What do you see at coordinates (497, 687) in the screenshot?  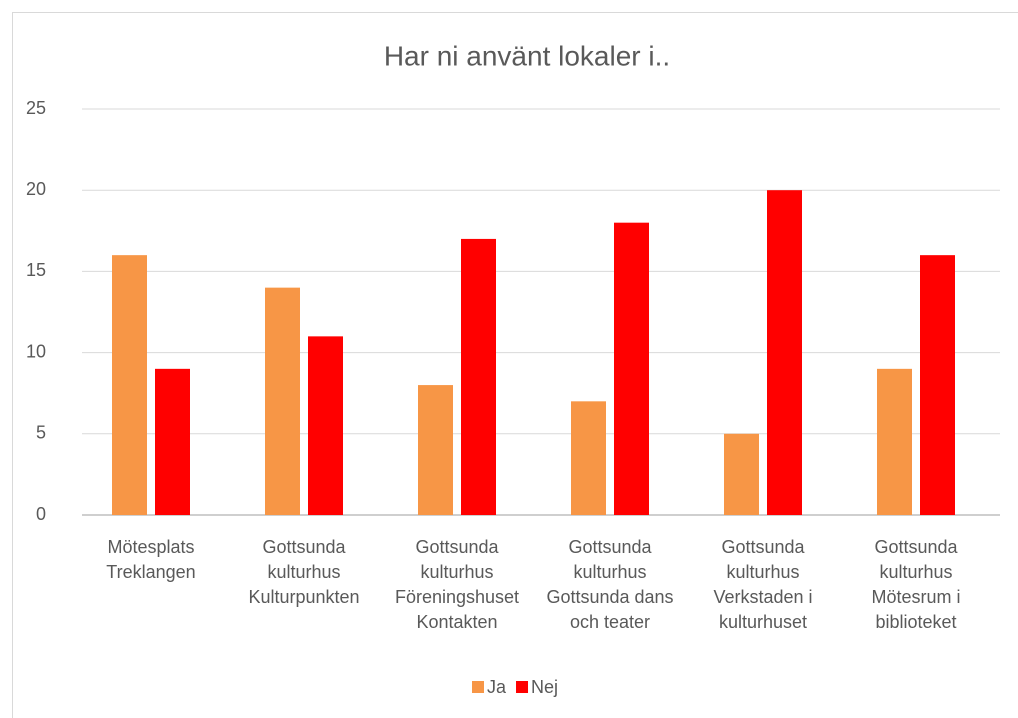 I see `legend-label: Ja` at bounding box center [497, 687].